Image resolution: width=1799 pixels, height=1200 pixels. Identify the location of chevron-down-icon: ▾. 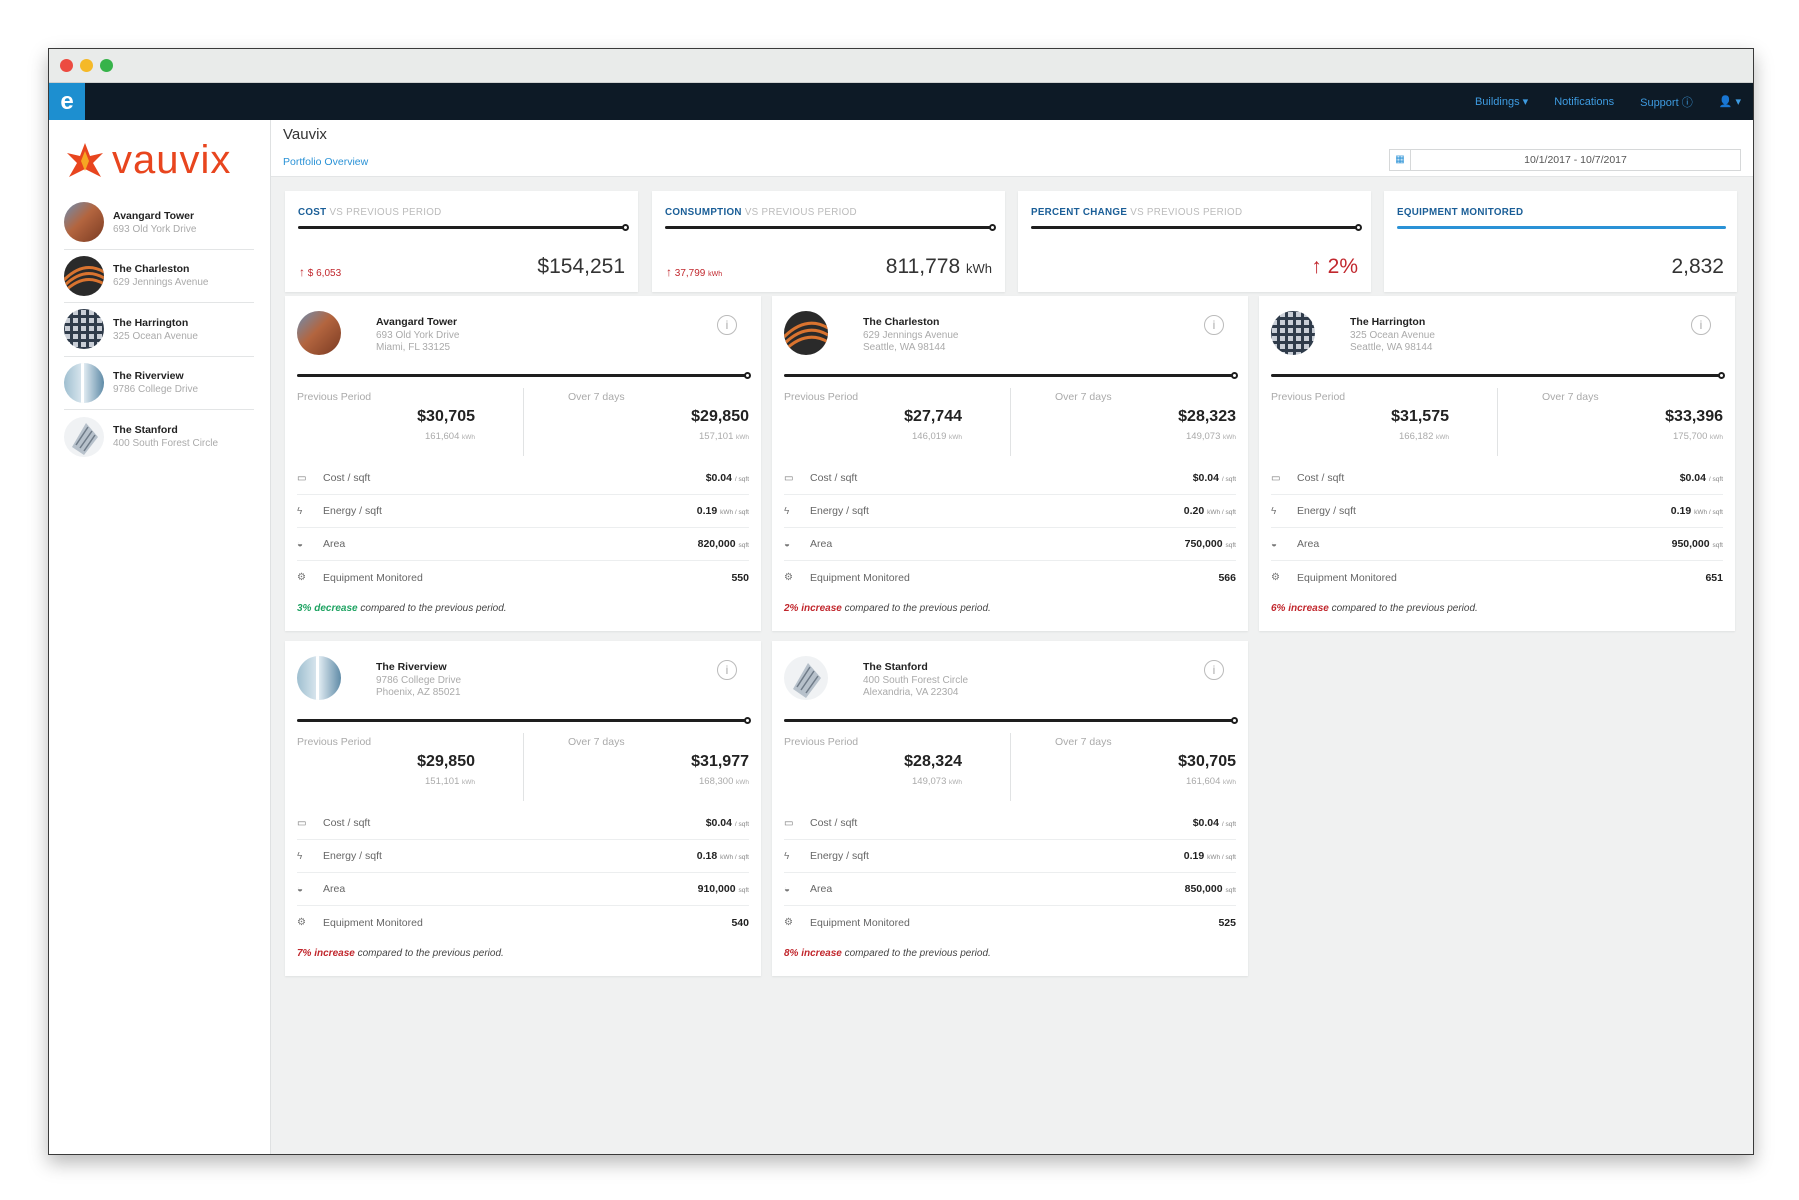
(1738, 102).